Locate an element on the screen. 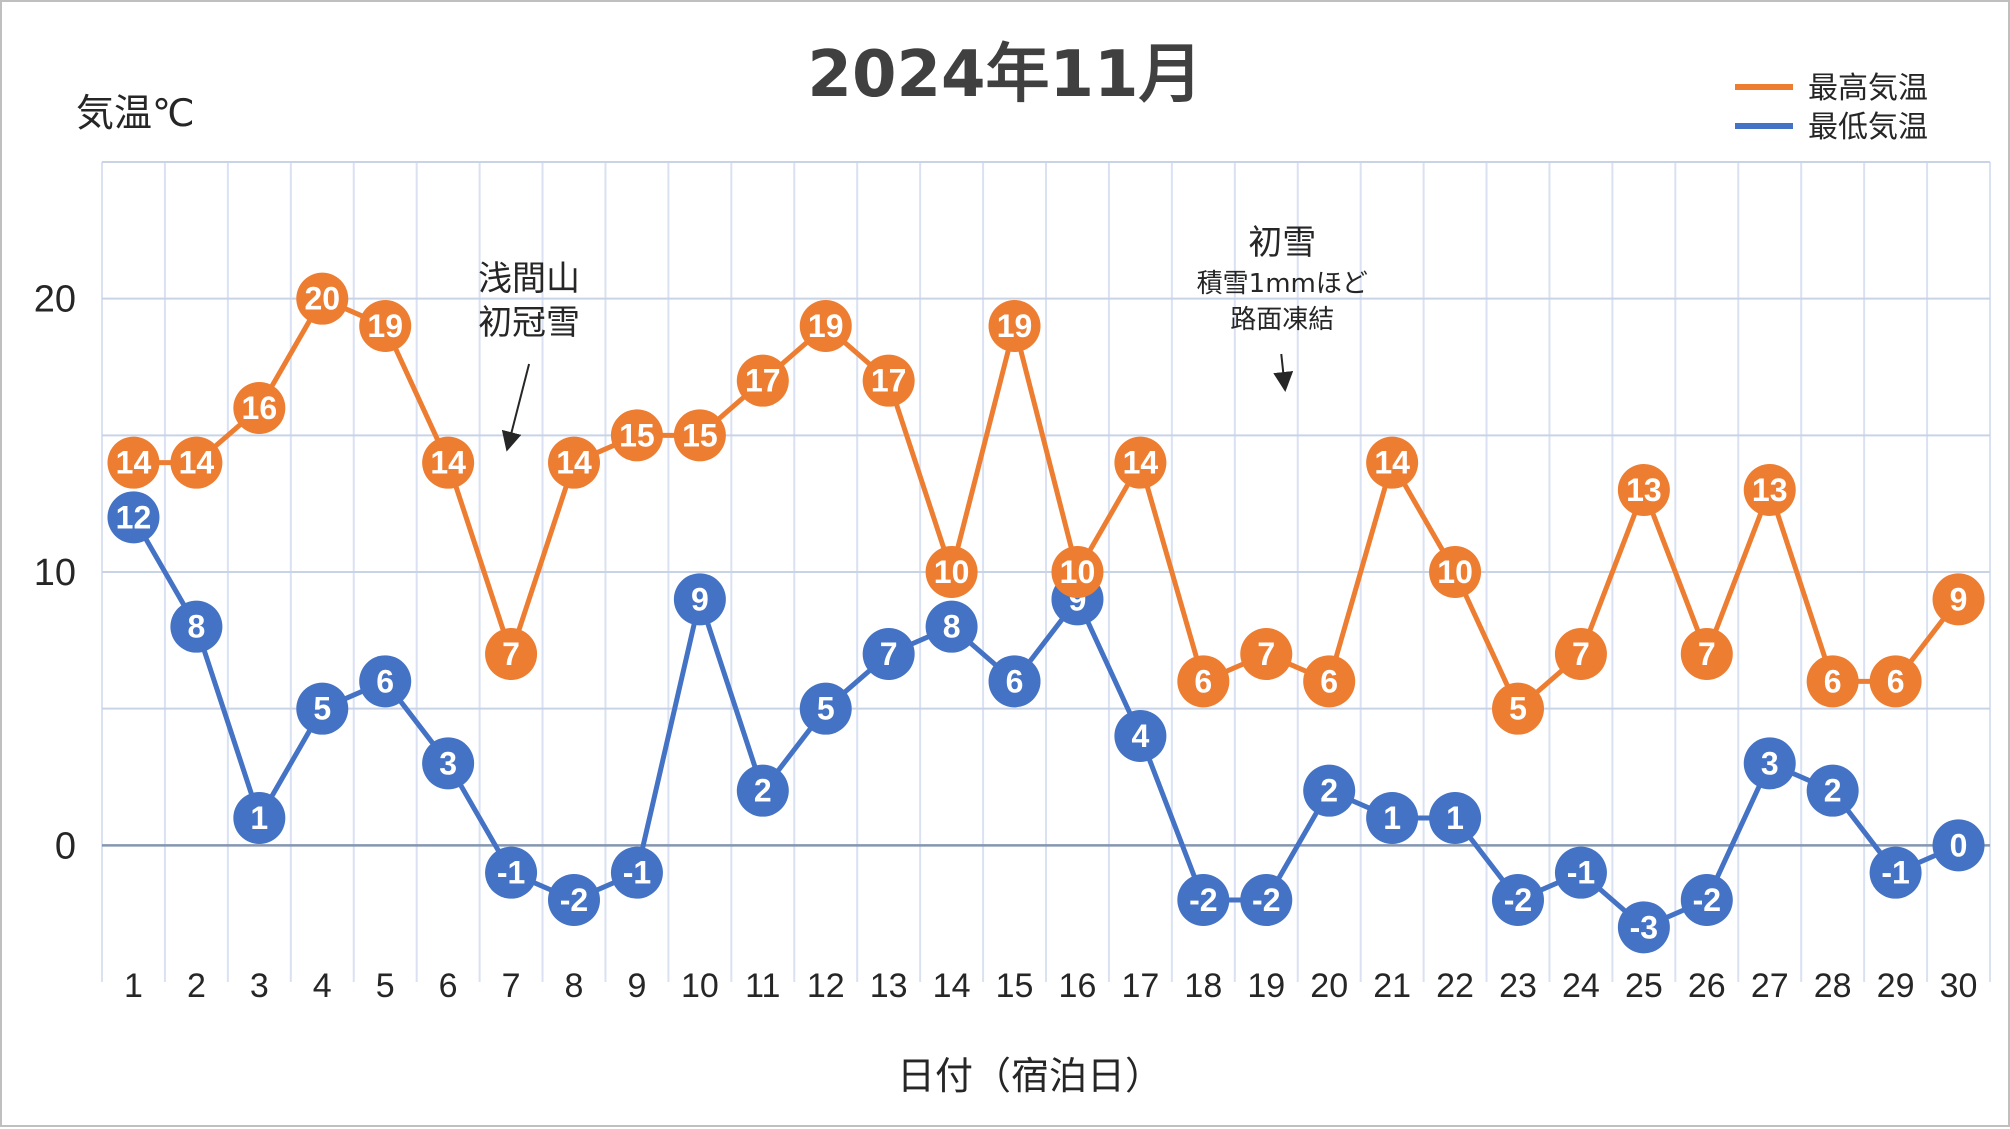 This screenshot has width=2010, height=1129. y-tick-label: 10 is located at coordinates (55, 573).